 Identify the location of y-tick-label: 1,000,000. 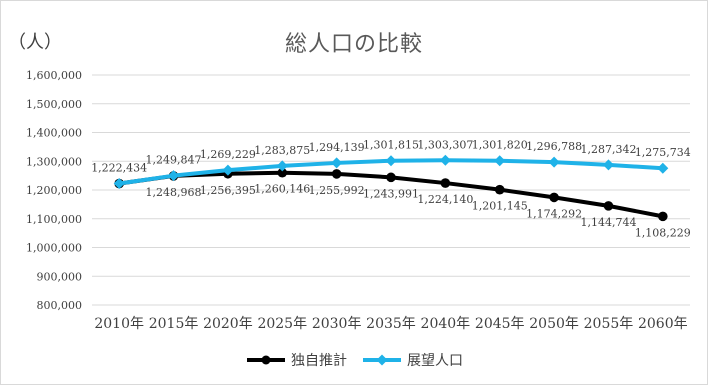
(54, 248).